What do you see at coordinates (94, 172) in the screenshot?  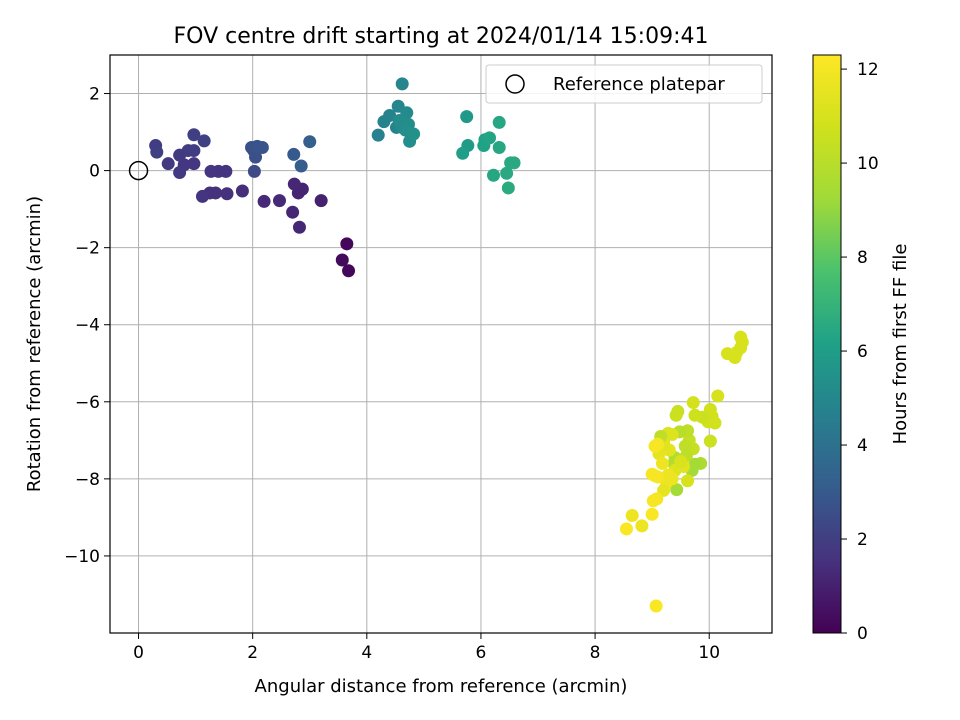 I see `y-tick-label: 0` at bounding box center [94, 172].